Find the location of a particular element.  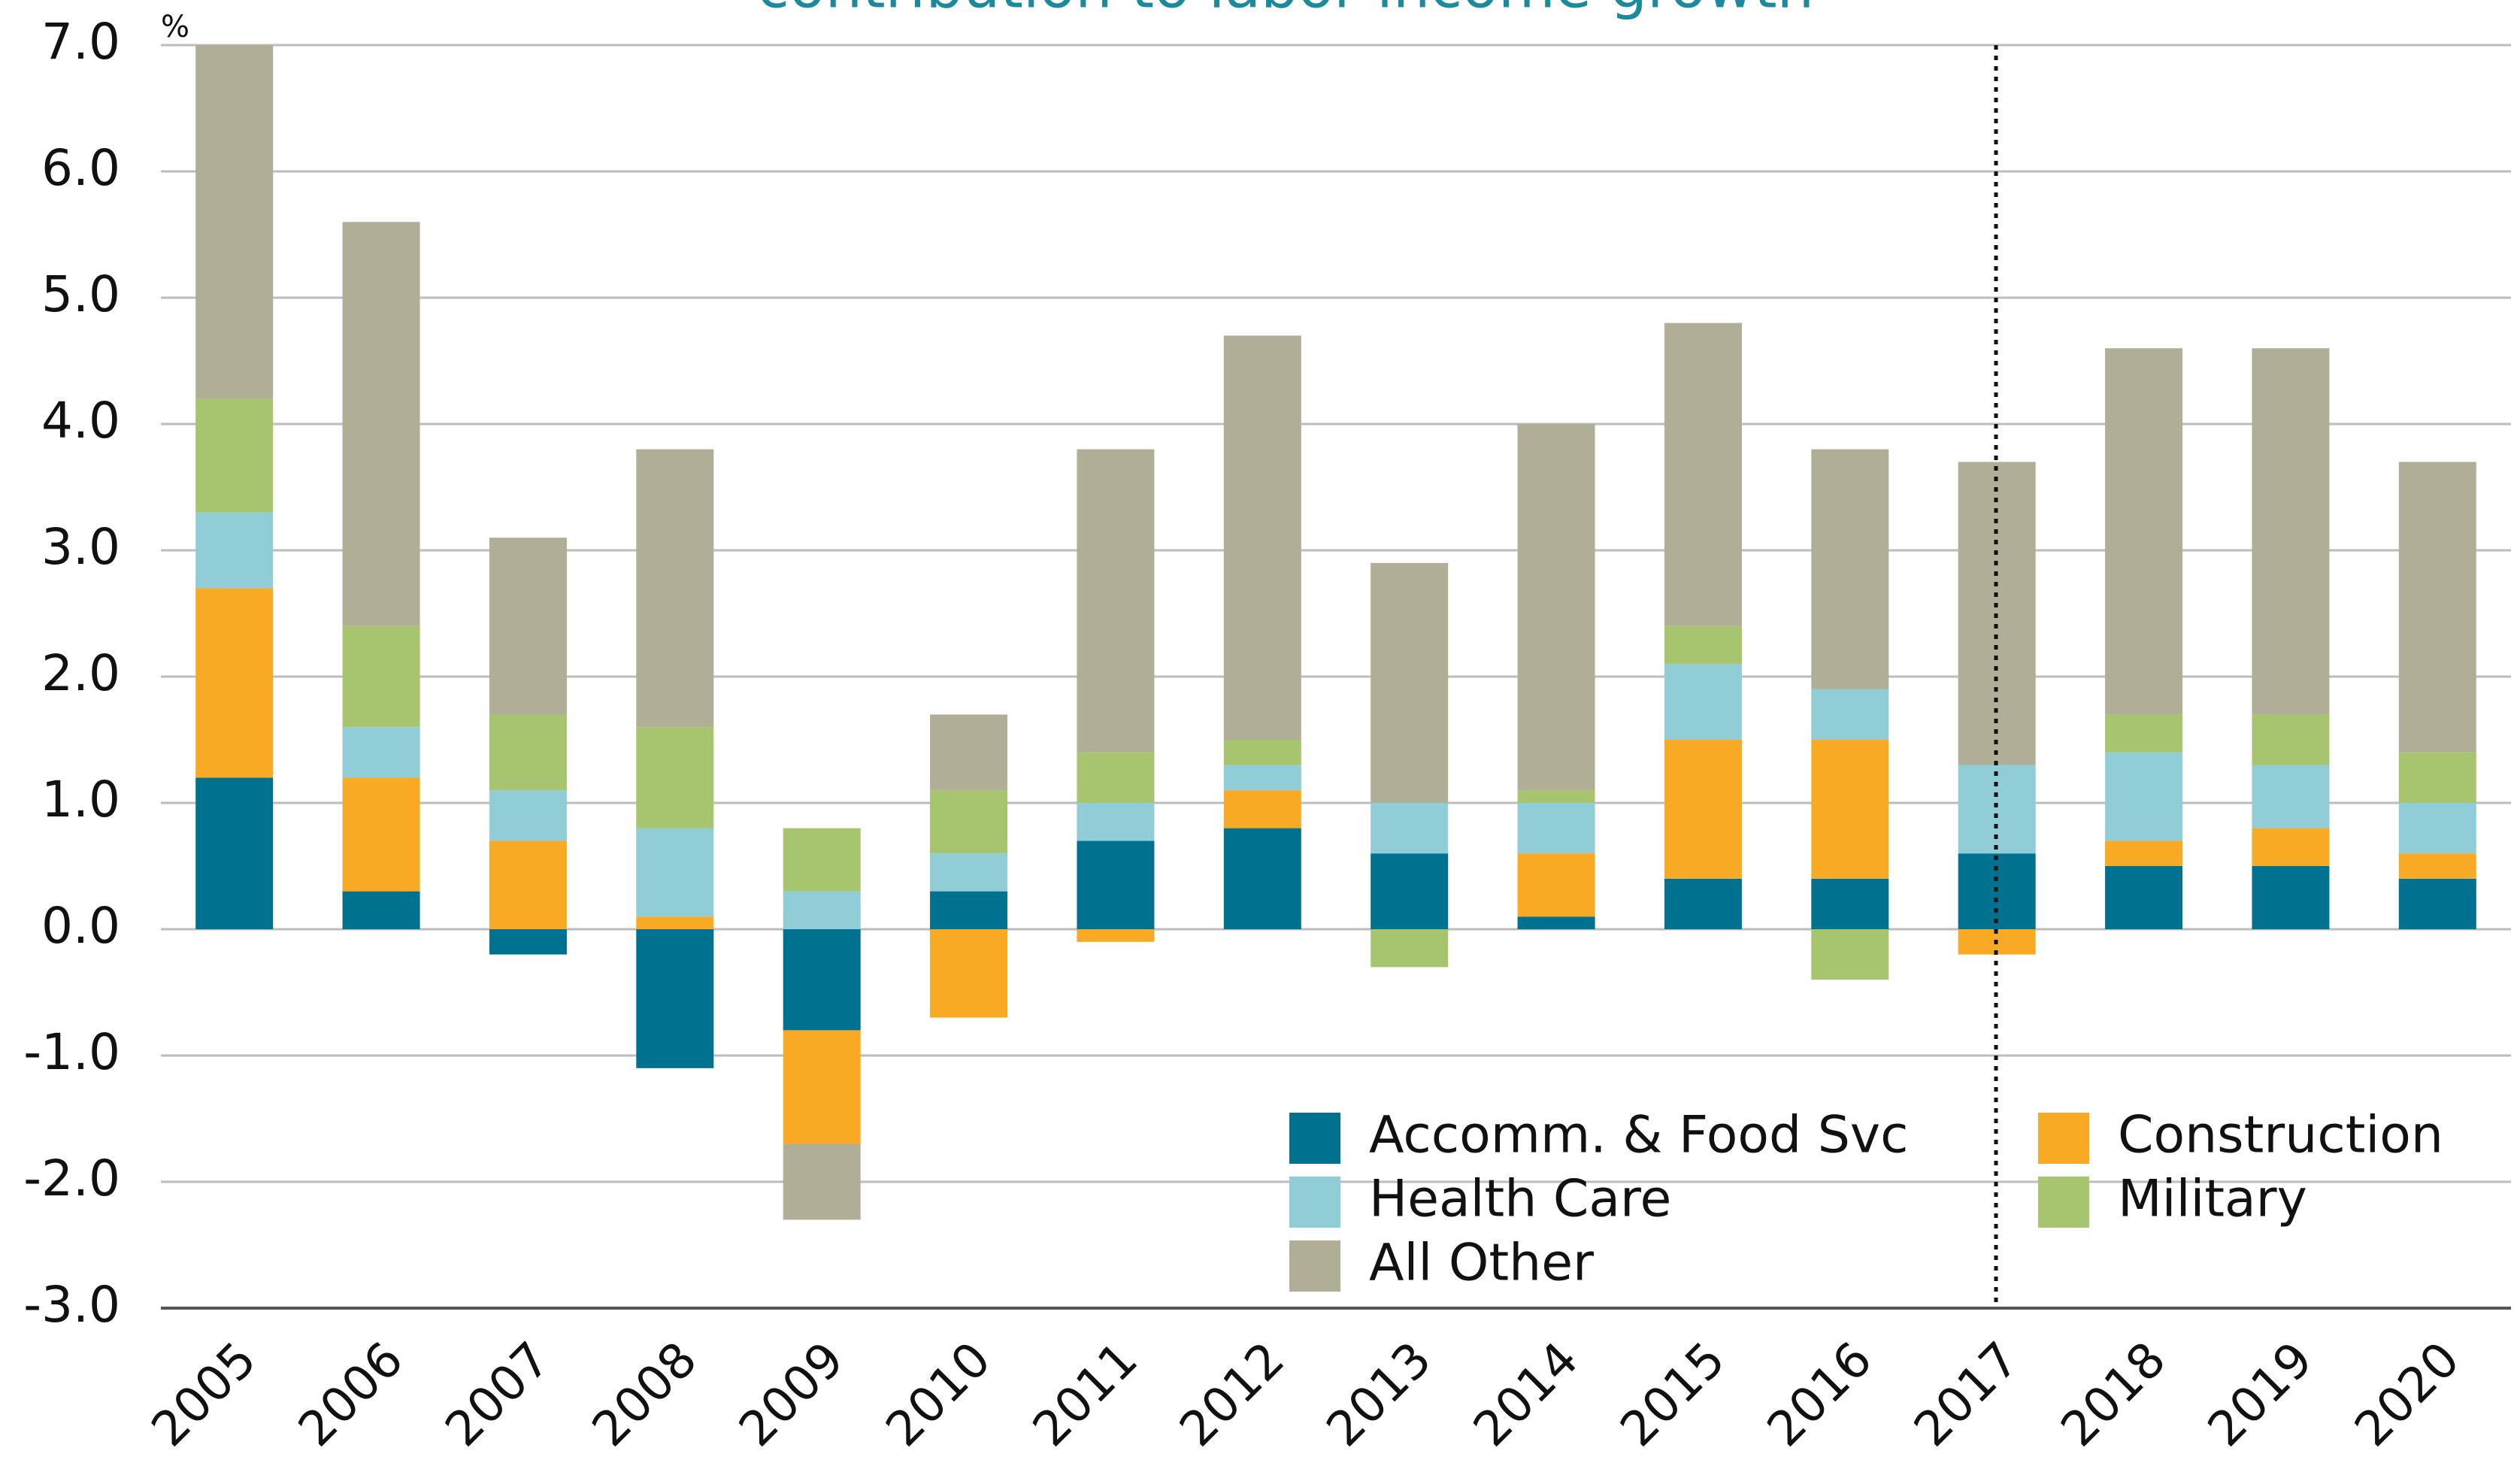

y-tick-label: 7.0 is located at coordinates (80, 42).